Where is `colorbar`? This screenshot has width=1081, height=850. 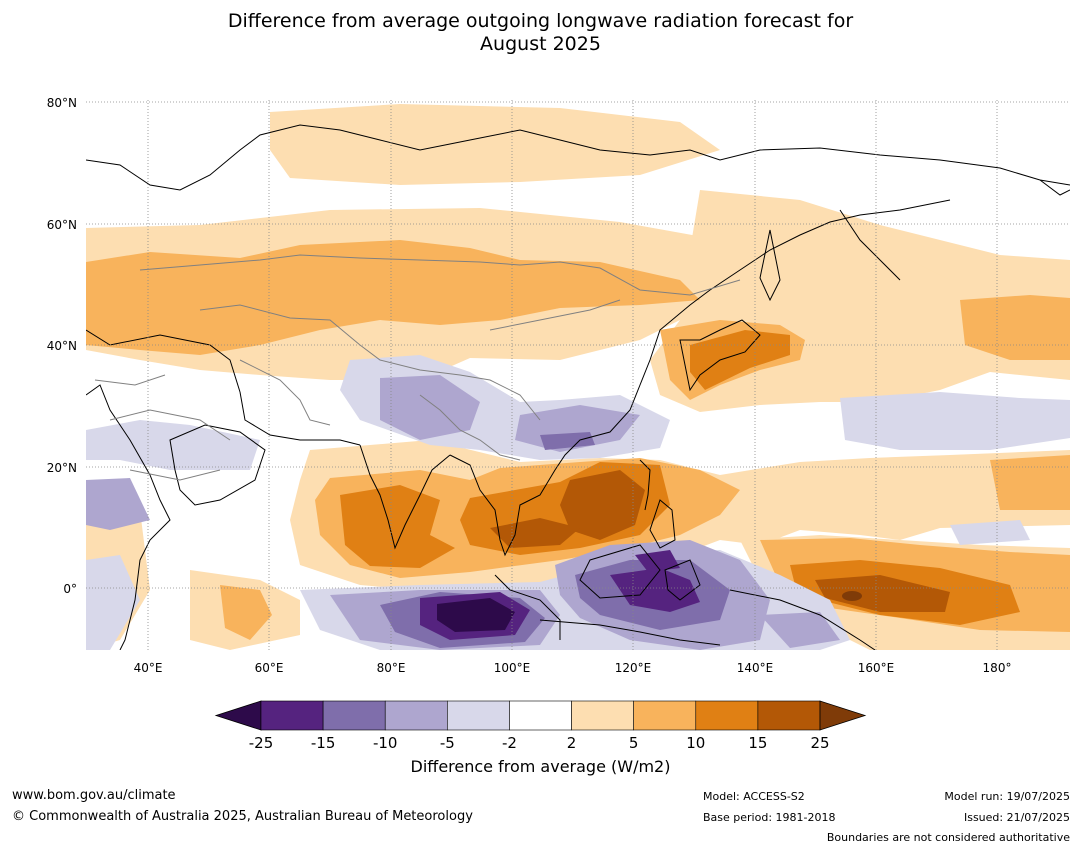 colorbar is located at coordinates (540, 715).